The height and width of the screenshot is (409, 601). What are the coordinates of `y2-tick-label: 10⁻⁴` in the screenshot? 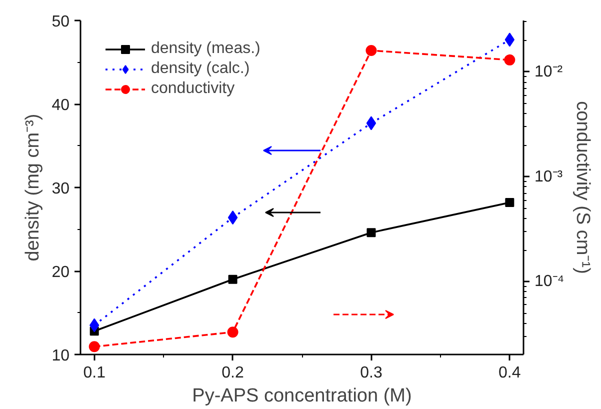 It's located at (549, 281).